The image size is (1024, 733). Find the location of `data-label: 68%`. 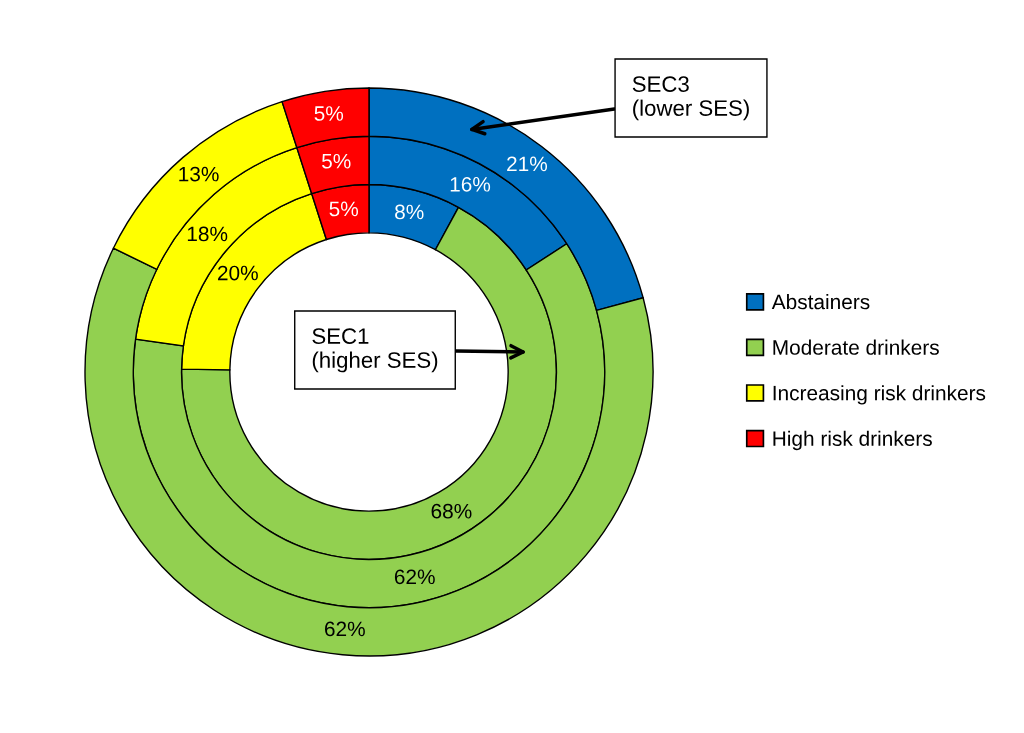

data-label: 68% is located at coordinates (451, 511).